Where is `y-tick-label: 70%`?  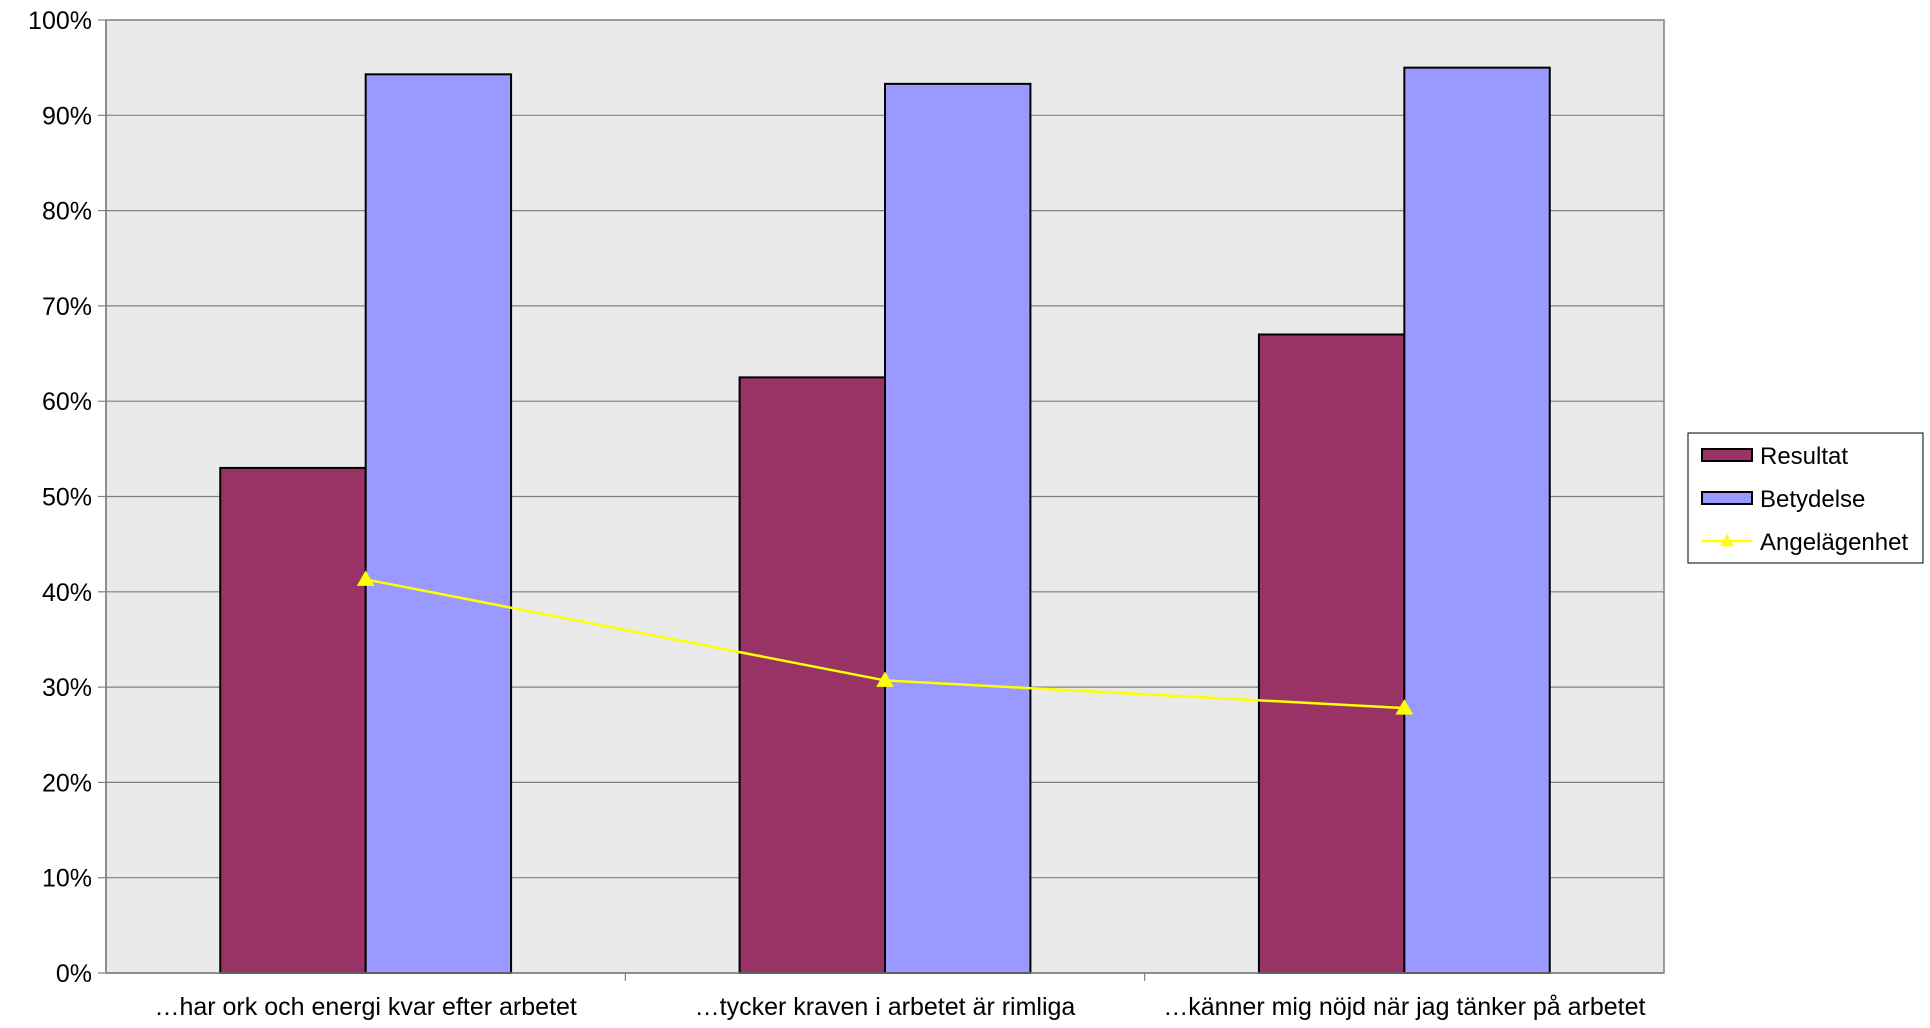 y-tick-label: 70% is located at coordinates (67, 307).